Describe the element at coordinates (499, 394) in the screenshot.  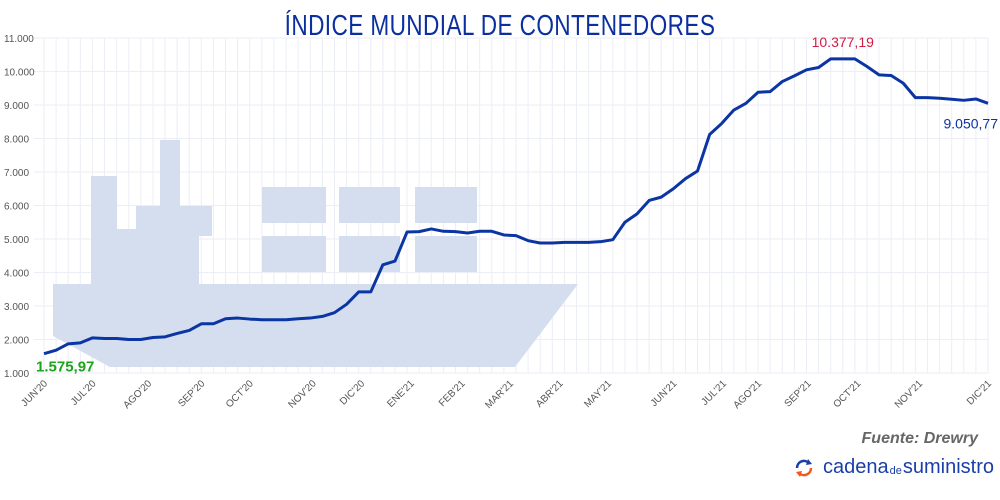
I see `x-tick-label: MAR'21` at that location.